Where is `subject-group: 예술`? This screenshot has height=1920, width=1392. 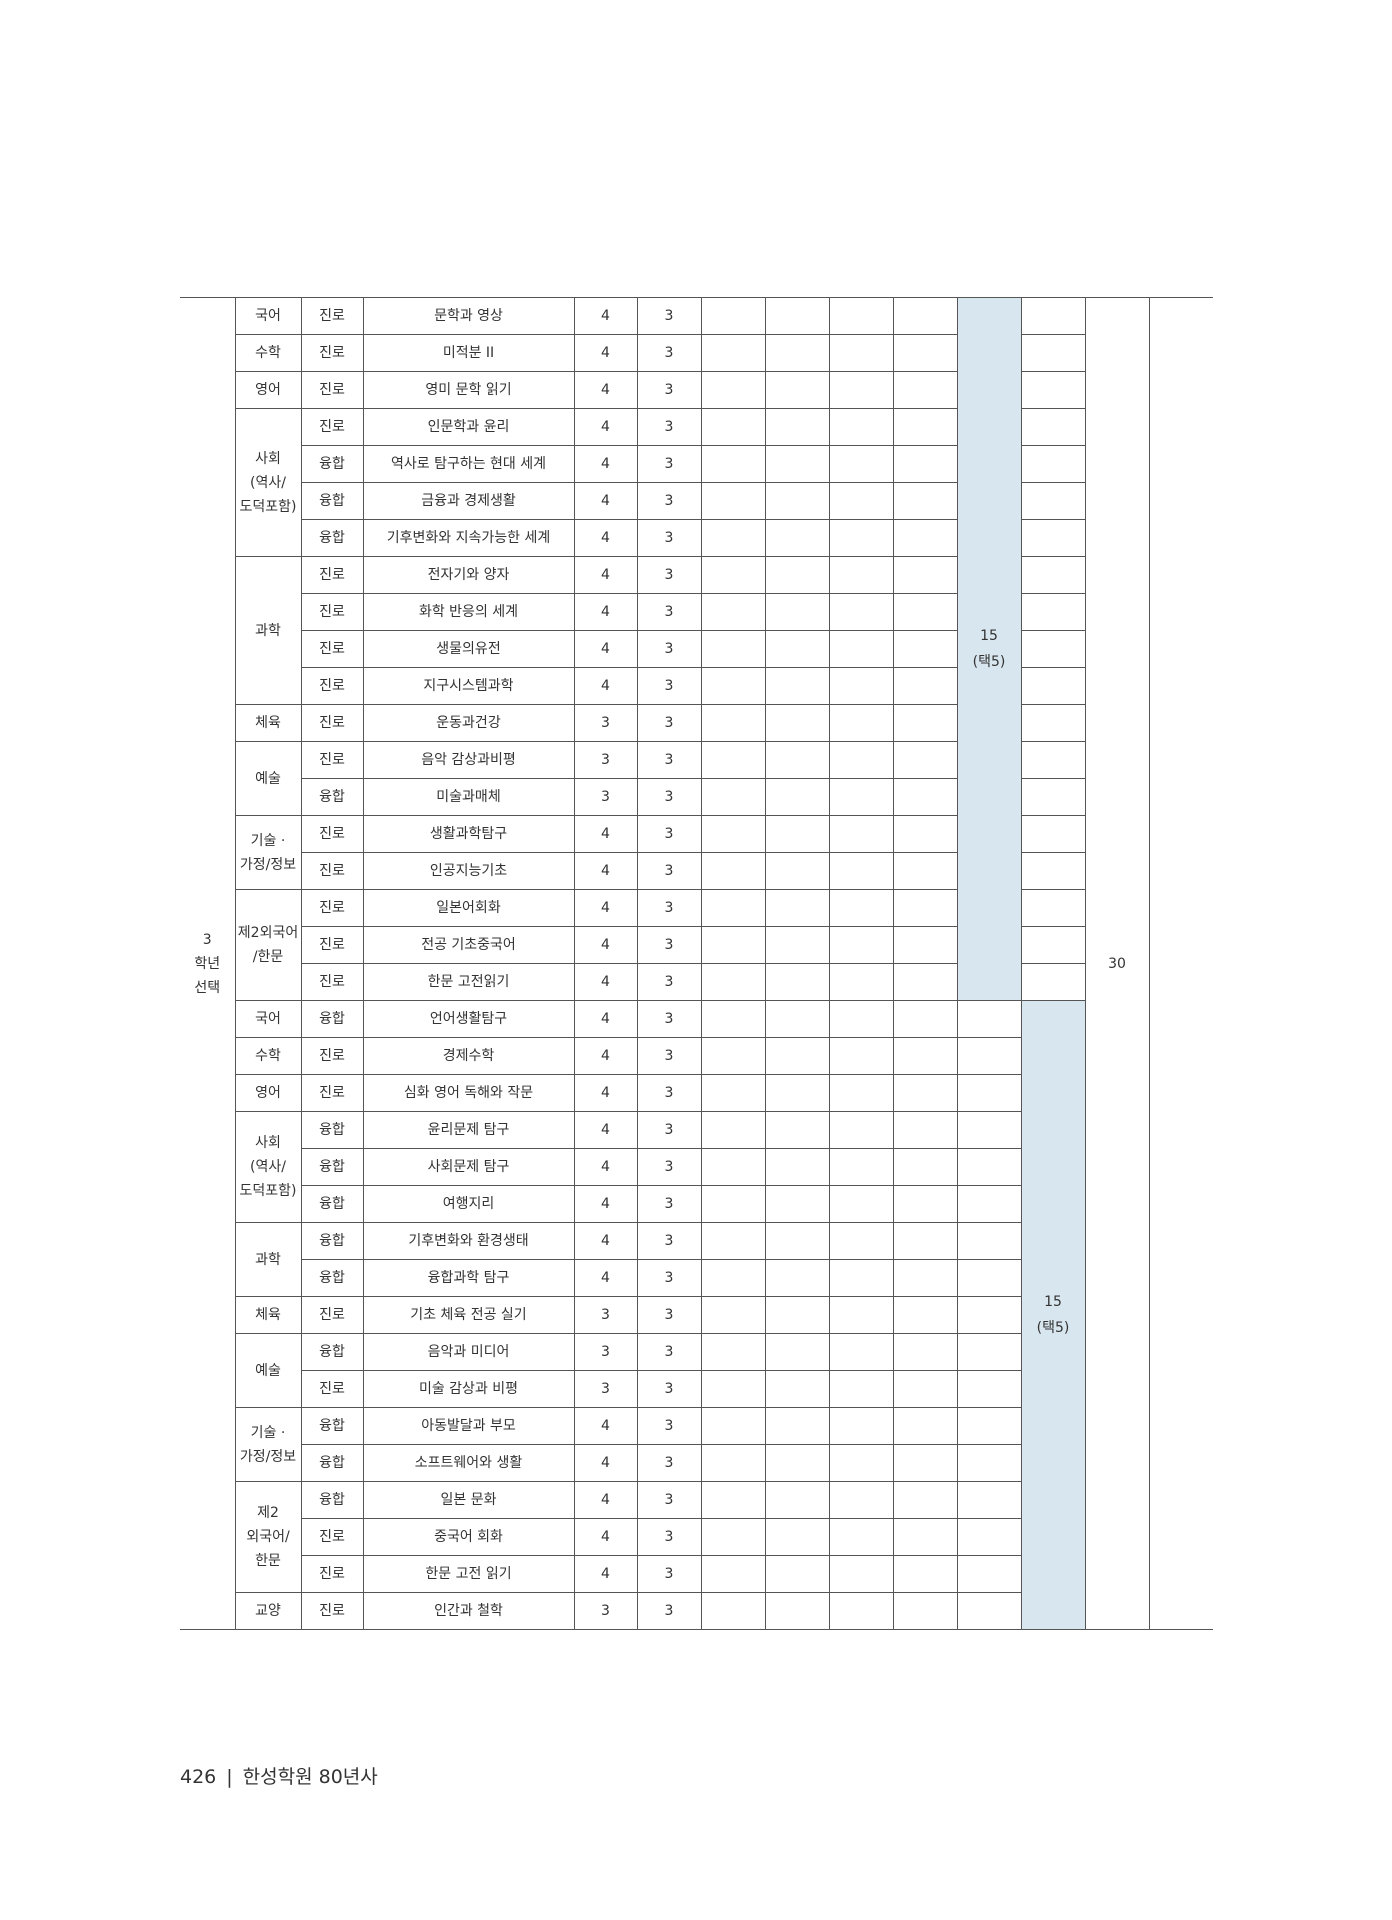 subject-group: 예술 is located at coordinates (268, 778).